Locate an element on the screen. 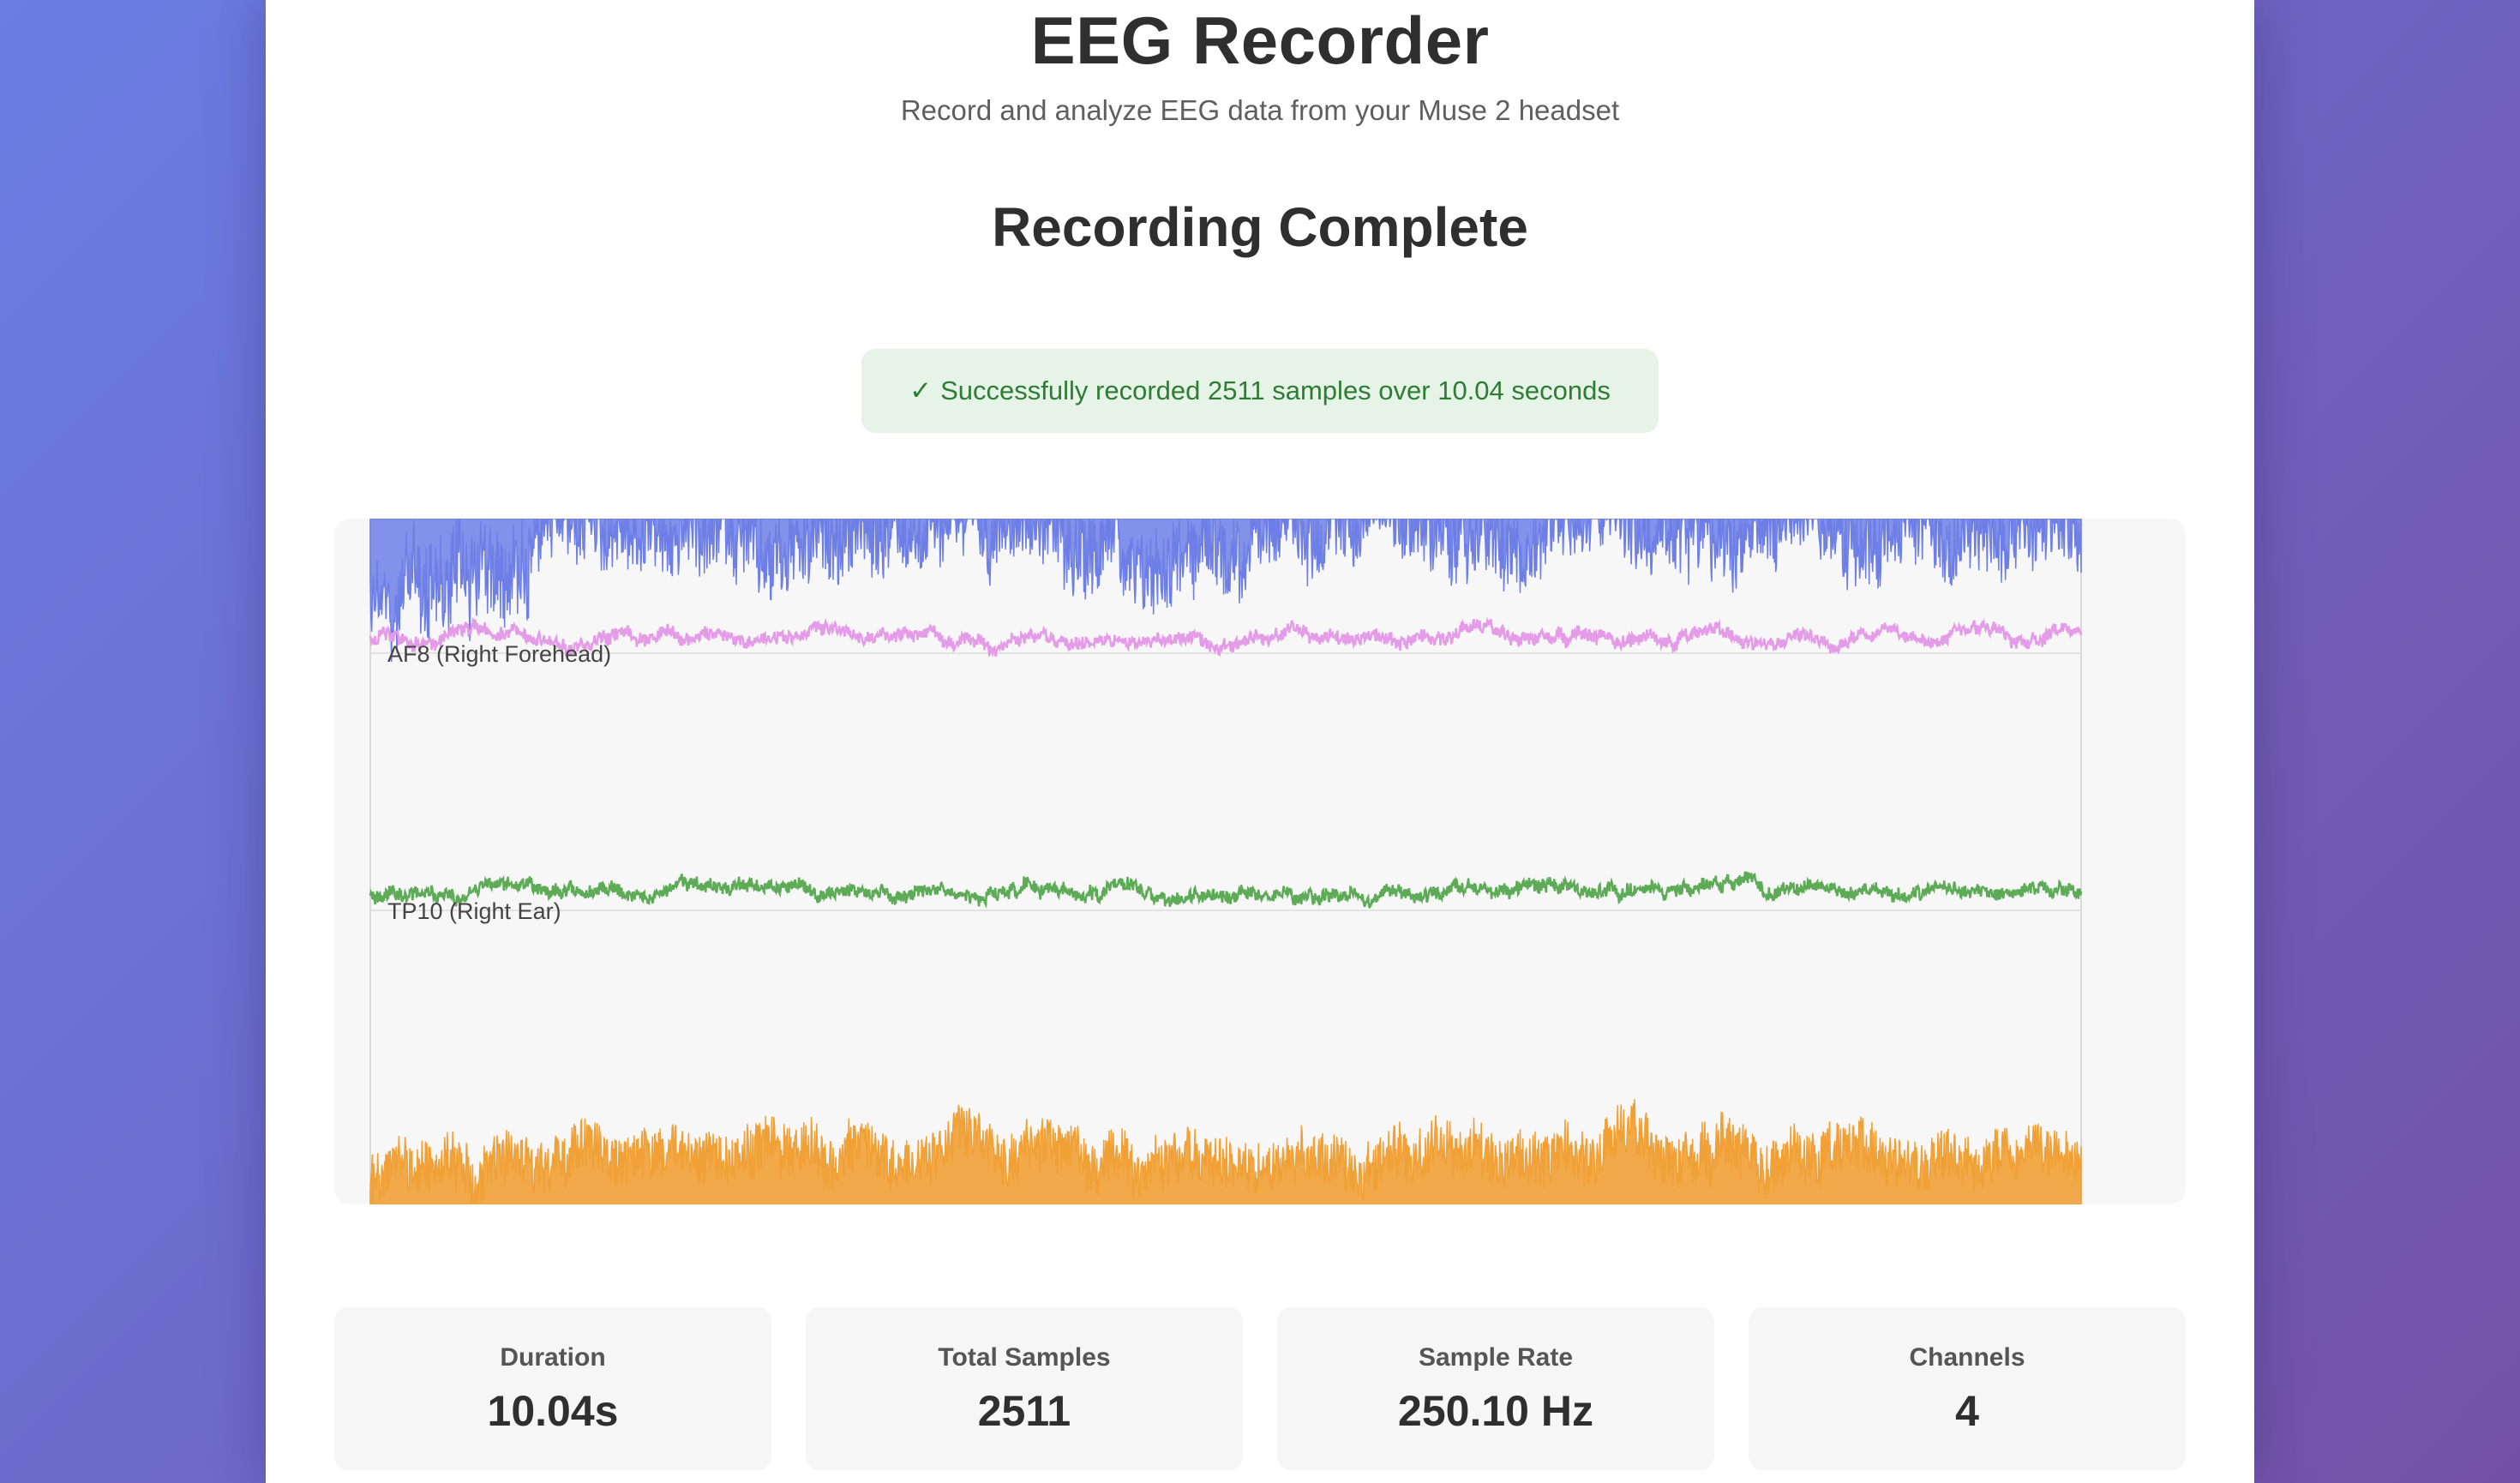 This screenshot has height=1483, width=2520. stat-card-duration: Duration 10.04s is located at coordinates (552, 1388).